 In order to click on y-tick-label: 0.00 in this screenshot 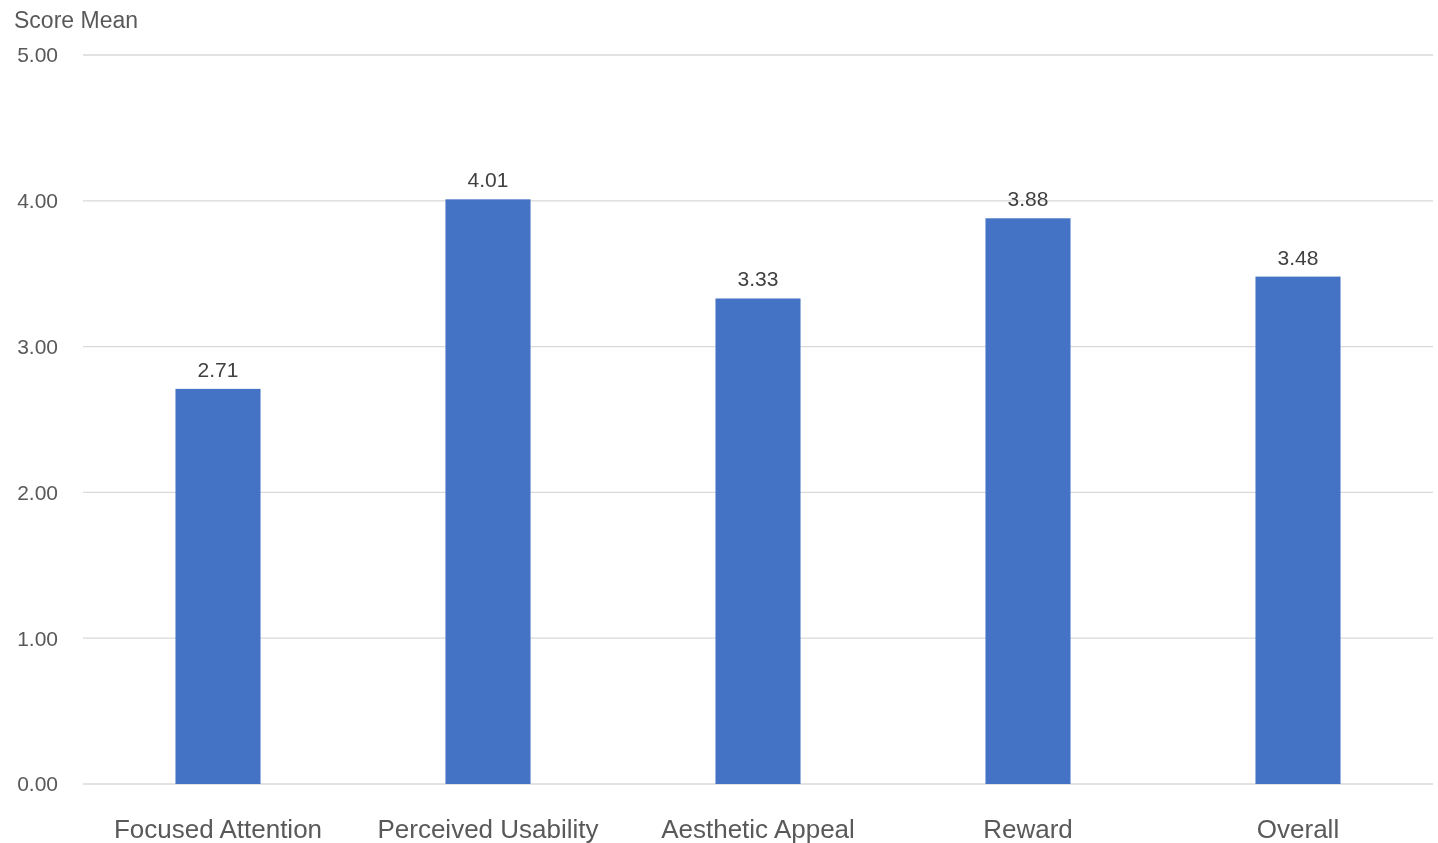, I will do `click(37, 784)`.